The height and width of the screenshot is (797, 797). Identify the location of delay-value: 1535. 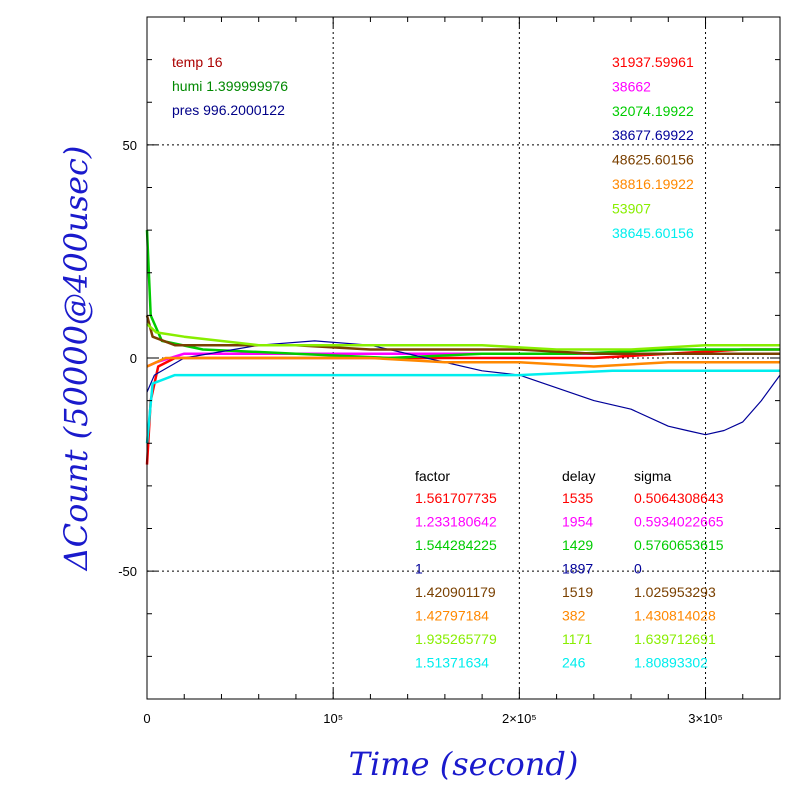
(577, 498).